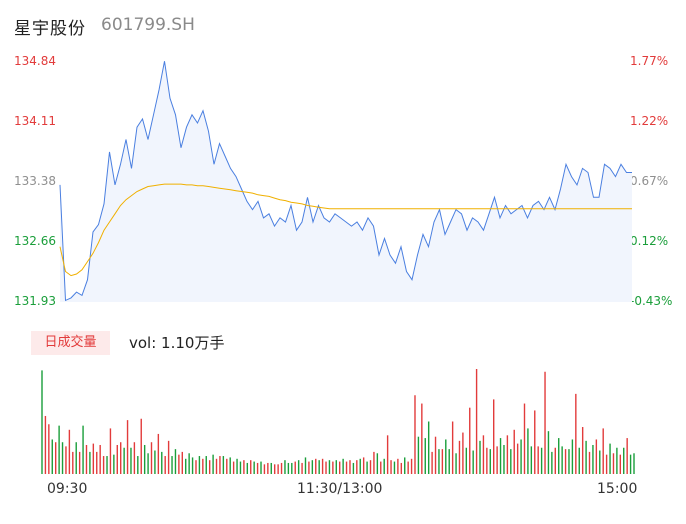 The image size is (686, 524). What do you see at coordinates (340, 489) in the screenshot?
I see `time-label-midday: 11:30/13:00` at bounding box center [340, 489].